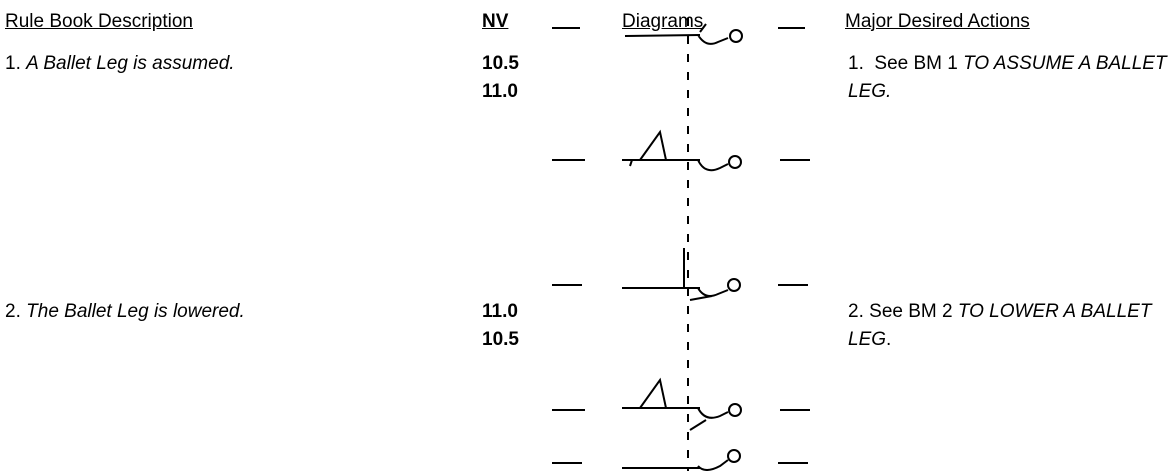 This screenshot has height=471, width=1170. I want to click on action: 1. See BM 1 TO ASSUME A BALLET LEG., so click(1009, 78).